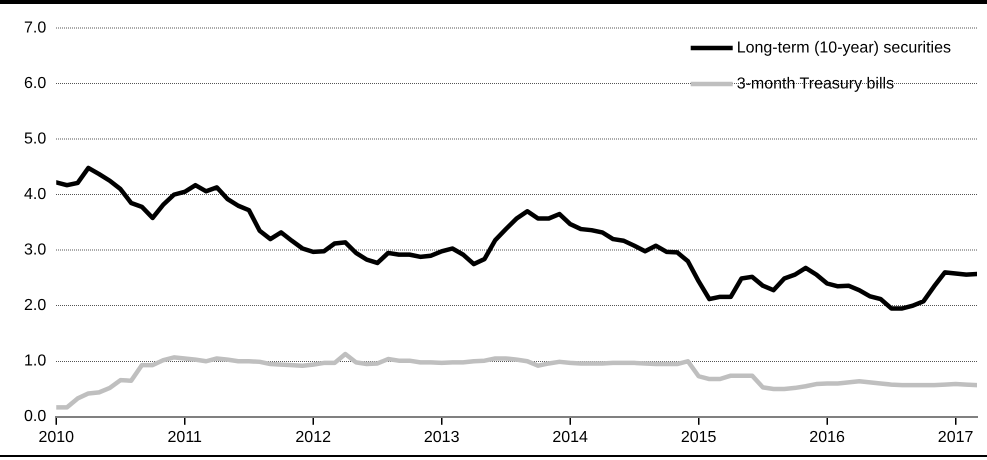 The image size is (987, 460). Describe the element at coordinates (35, 361) in the screenshot. I see `y-tick-label: 1.0` at that location.